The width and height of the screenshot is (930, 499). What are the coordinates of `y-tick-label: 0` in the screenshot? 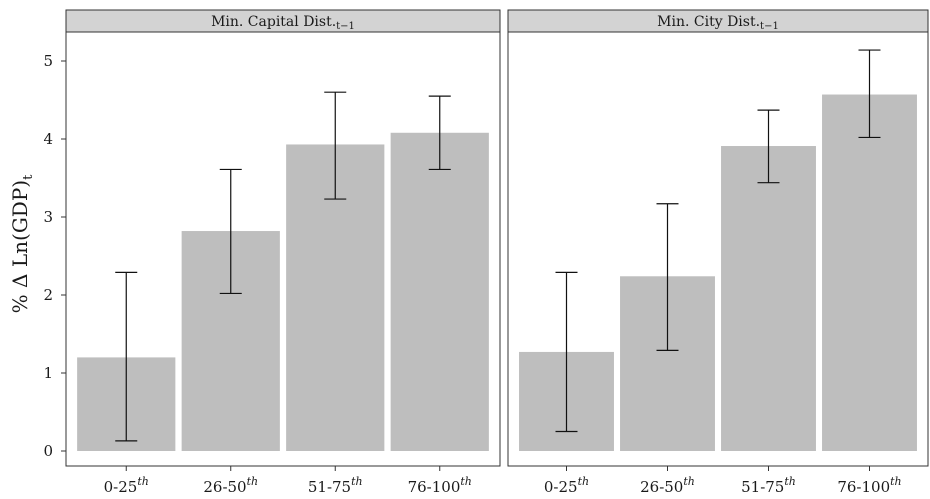 It's located at (48, 451).